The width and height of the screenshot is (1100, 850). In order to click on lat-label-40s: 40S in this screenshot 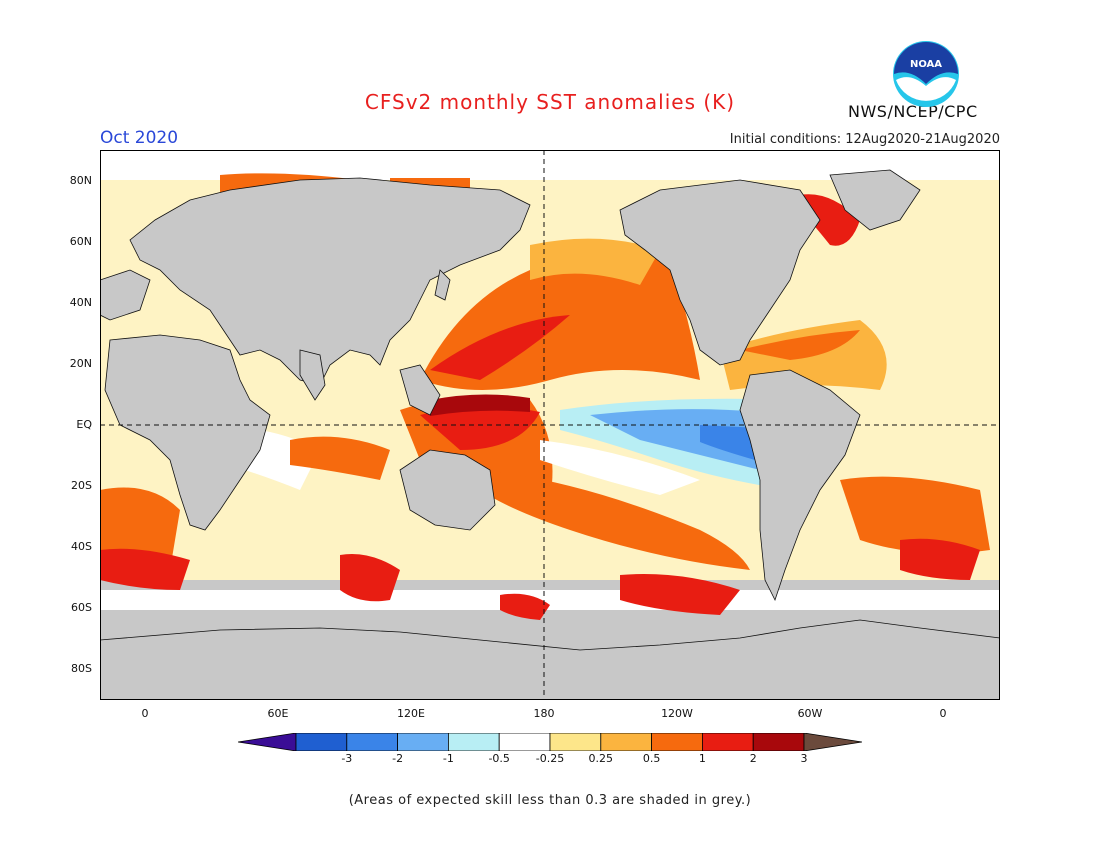, I will do `click(81, 546)`.